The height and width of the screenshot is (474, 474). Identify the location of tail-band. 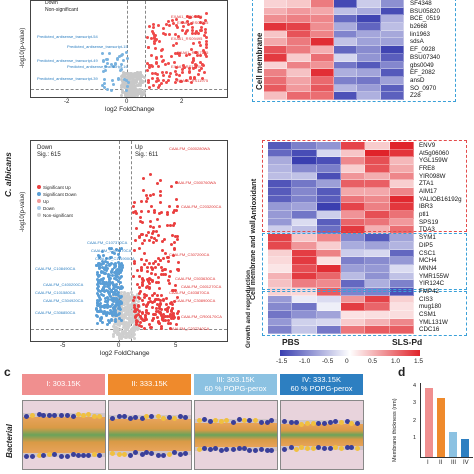
(322, 435).